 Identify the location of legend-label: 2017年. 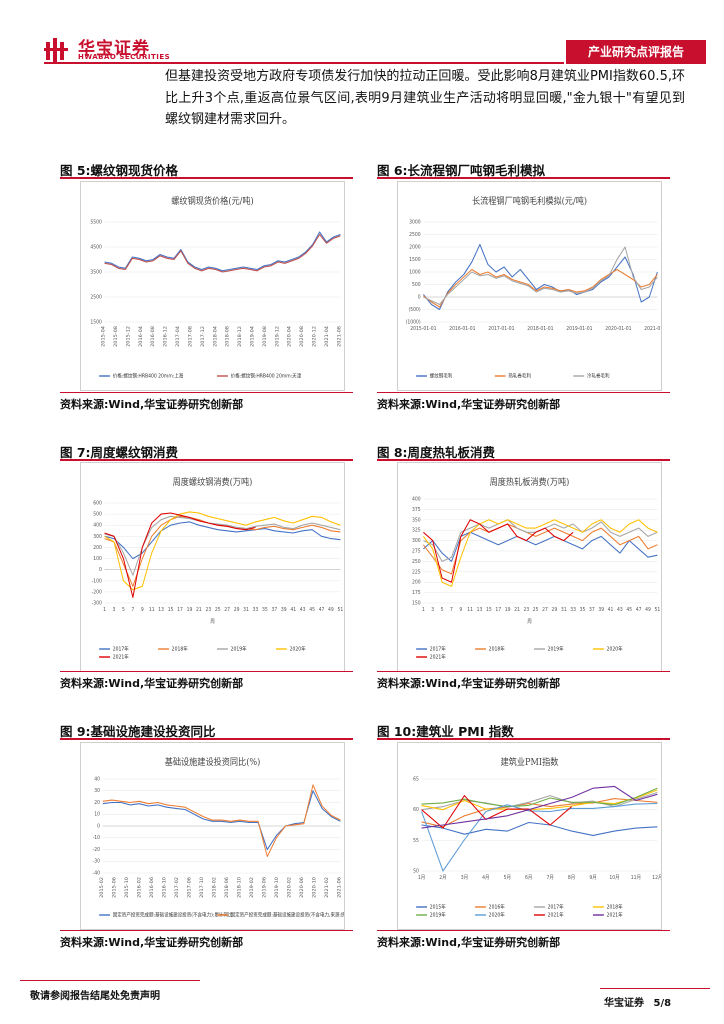
(556, 906).